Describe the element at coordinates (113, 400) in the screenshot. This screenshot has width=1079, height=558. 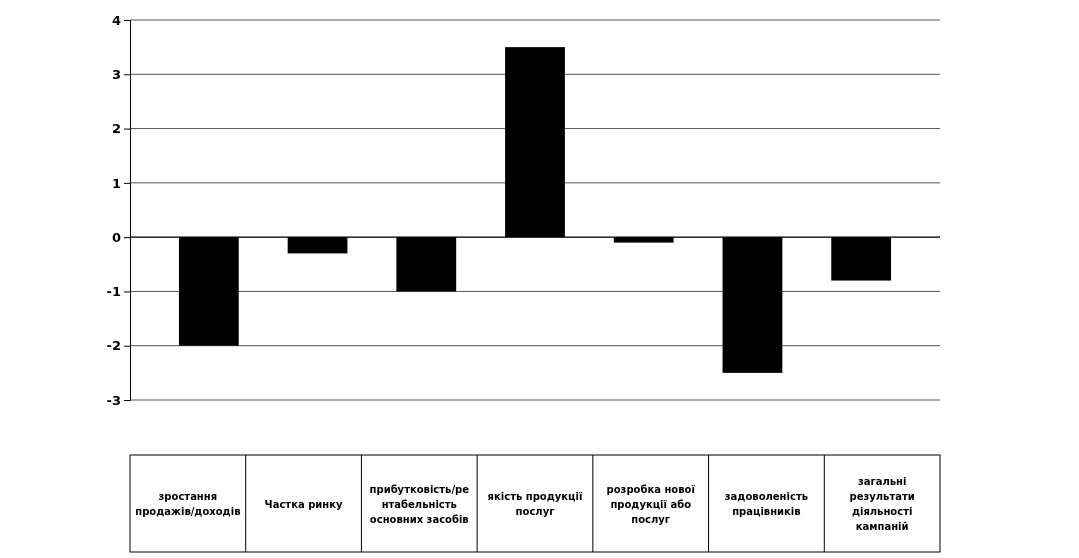
I see `y-tick-label: -3` at that location.